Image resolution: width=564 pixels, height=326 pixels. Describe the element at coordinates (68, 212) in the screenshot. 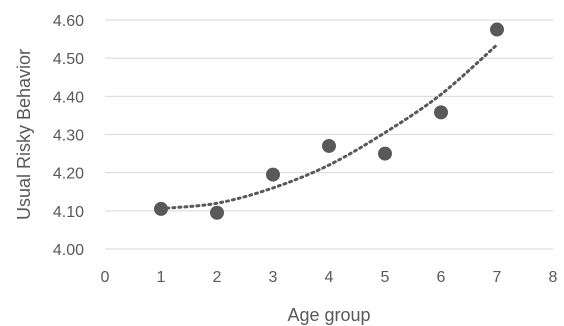

I see `y-tick-label: 4.10` at that location.